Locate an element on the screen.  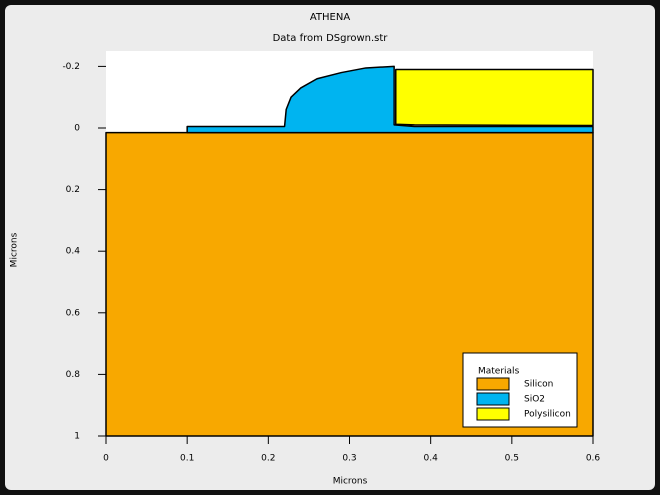
chart-title: ATHENA is located at coordinates (330, 17).